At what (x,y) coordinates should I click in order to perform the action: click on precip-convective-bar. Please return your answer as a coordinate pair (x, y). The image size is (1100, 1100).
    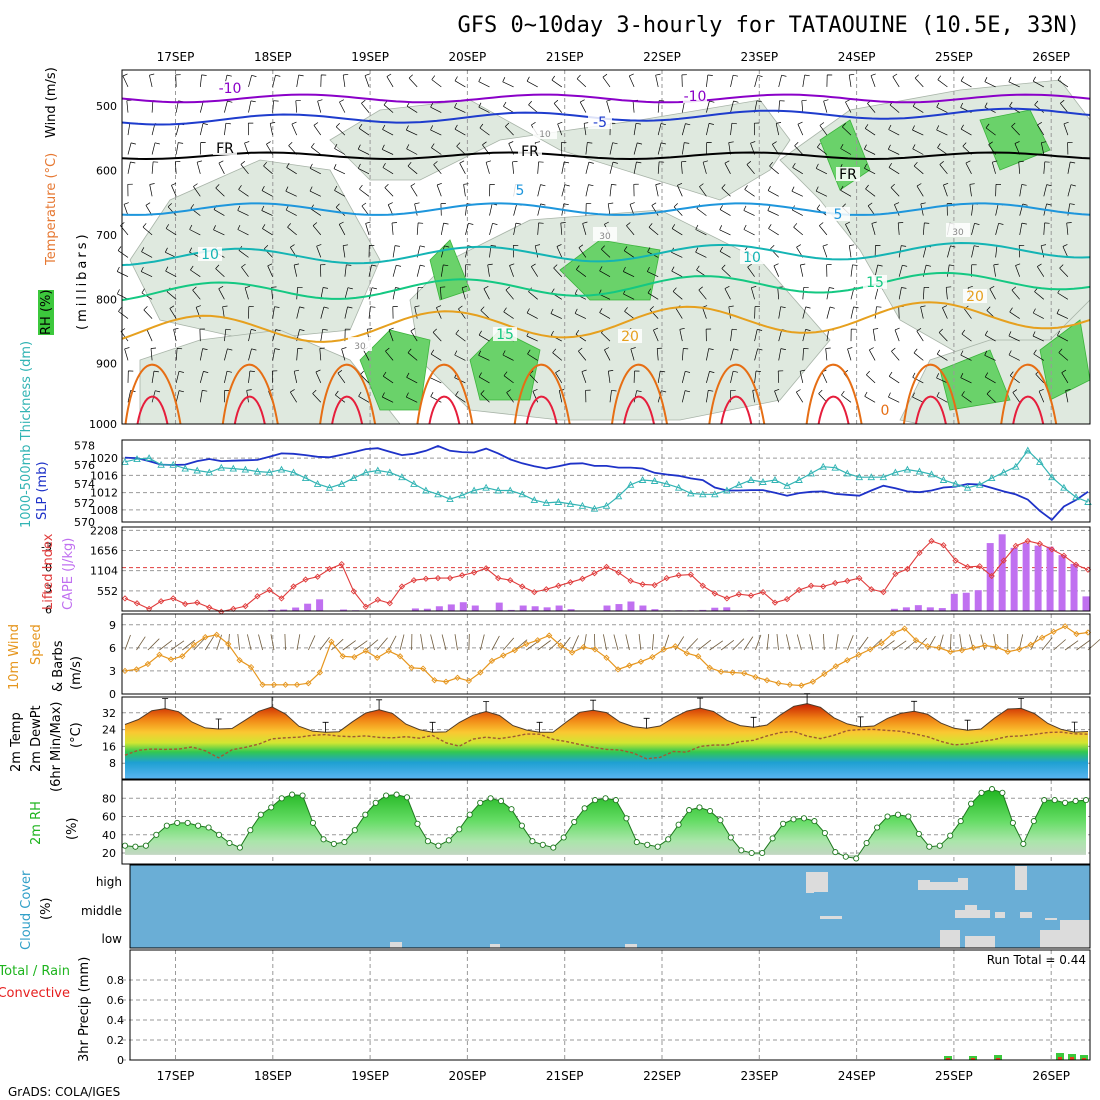
    Looking at the image, I should click on (998, 1059).